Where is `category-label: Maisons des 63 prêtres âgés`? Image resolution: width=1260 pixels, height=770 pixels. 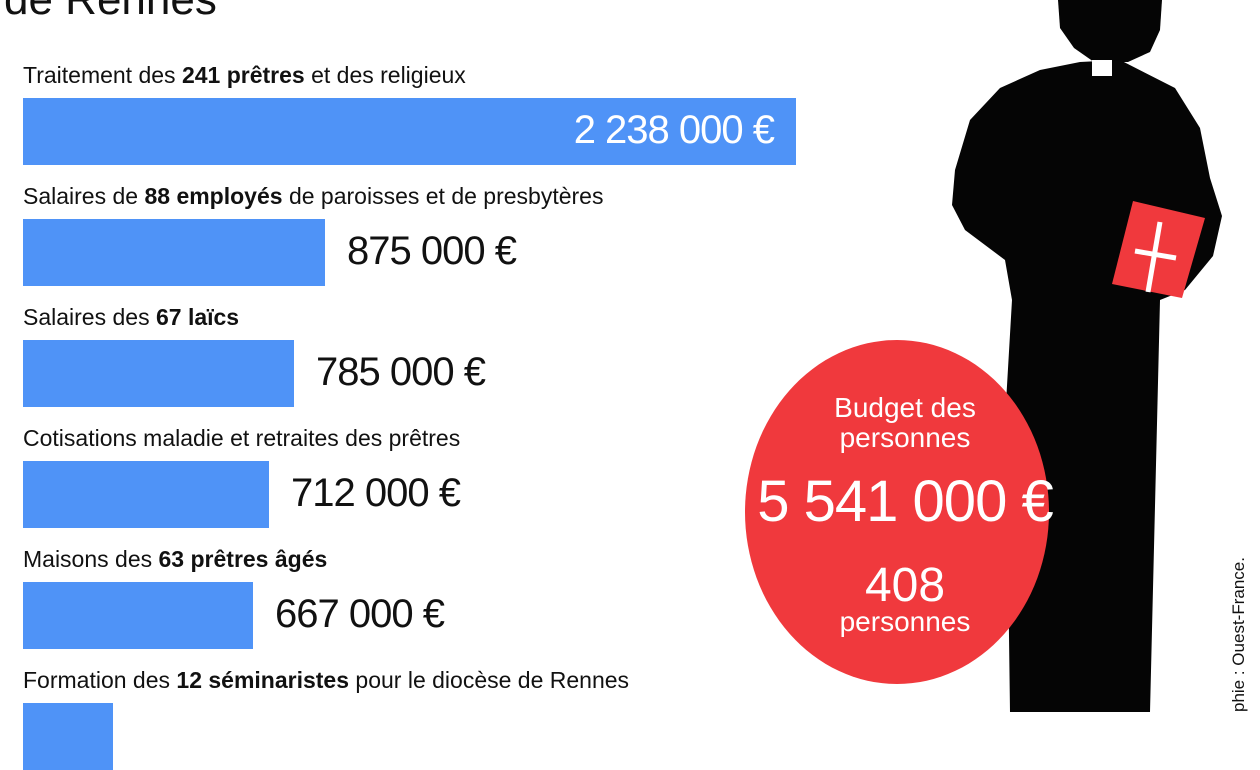
category-label: Maisons des 63 prêtres âgés is located at coordinates (175, 559).